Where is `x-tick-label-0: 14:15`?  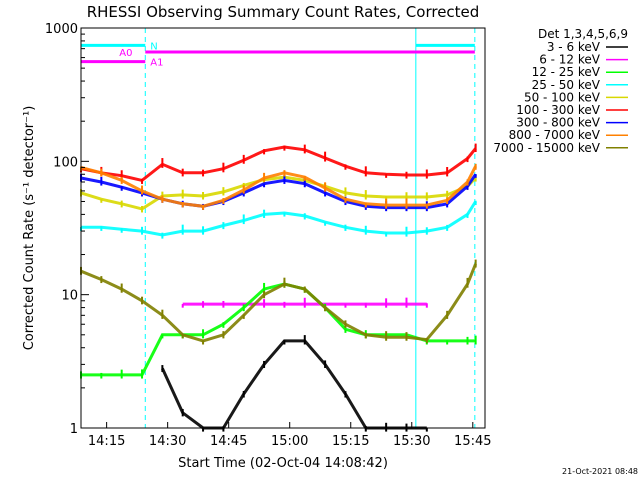 x-tick-label-0: 14:15 is located at coordinates (106, 441).